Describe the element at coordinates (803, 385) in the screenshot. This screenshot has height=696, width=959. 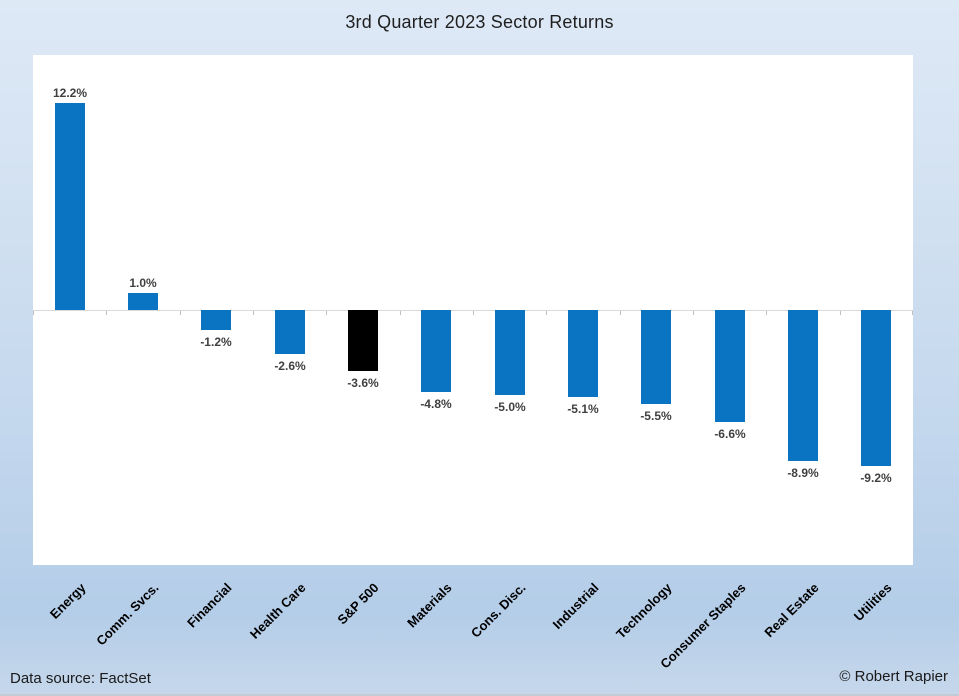
I see `bar-real-estate` at that location.